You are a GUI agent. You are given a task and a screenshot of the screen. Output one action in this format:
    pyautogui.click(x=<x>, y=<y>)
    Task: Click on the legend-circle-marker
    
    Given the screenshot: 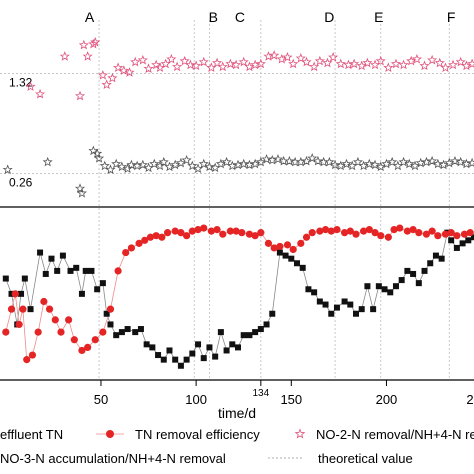 What is the action you would take?
    pyautogui.click(x=110, y=434)
    